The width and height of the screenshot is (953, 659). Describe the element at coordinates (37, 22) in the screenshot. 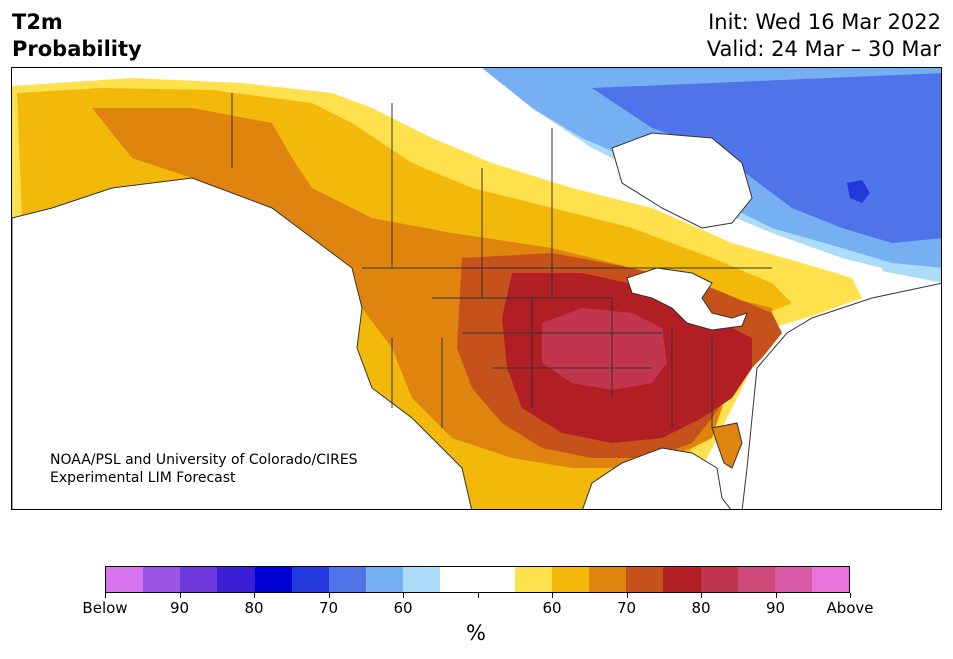

I see `title-line-variable: T2m` at that location.